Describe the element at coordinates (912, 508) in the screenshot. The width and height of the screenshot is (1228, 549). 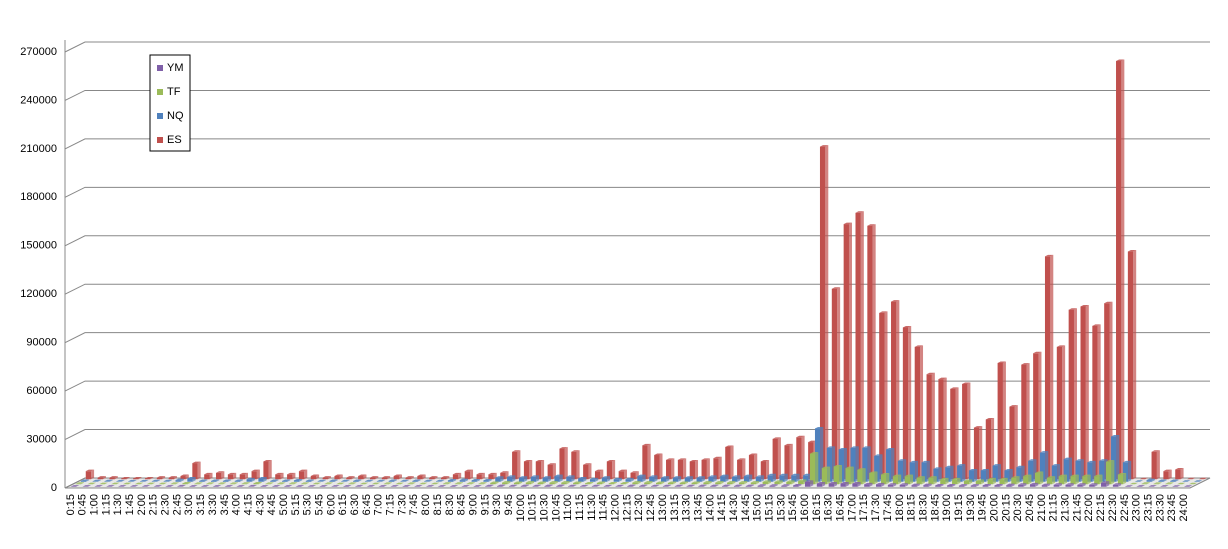
I see `x-tick-label: 18:15` at that location.